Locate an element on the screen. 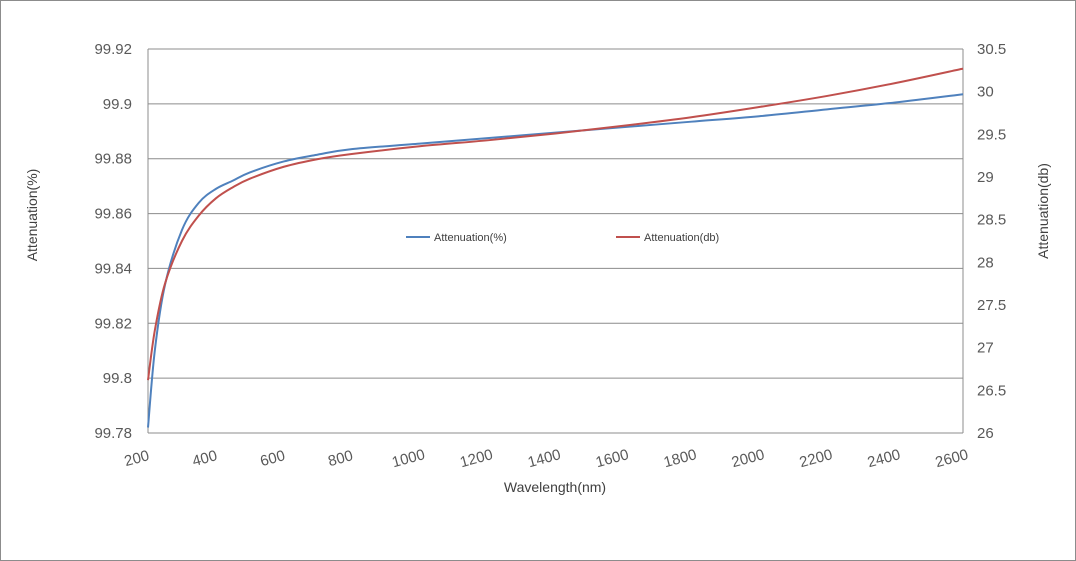  x-tick-label: 1800 is located at coordinates (680, 458).